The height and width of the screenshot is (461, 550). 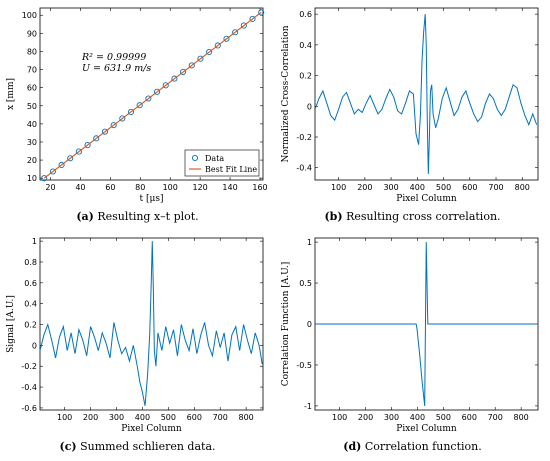 What do you see at coordinates (32, 88) in the screenshot?
I see `y-tick-label: 60` at bounding box center [32, 88].